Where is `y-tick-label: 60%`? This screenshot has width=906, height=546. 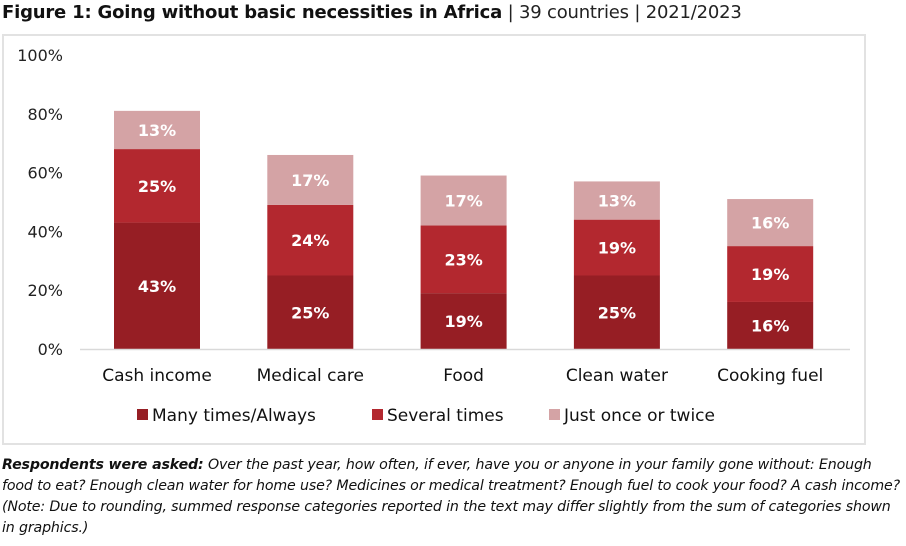 y-tick-label: 60% is located at coordinates (45, 173).